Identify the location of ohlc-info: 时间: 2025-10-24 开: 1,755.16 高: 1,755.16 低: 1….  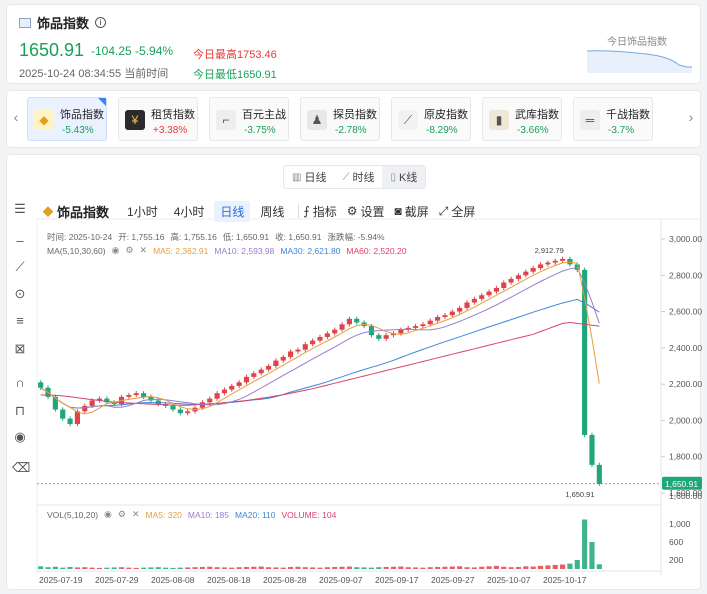
(216, 237).